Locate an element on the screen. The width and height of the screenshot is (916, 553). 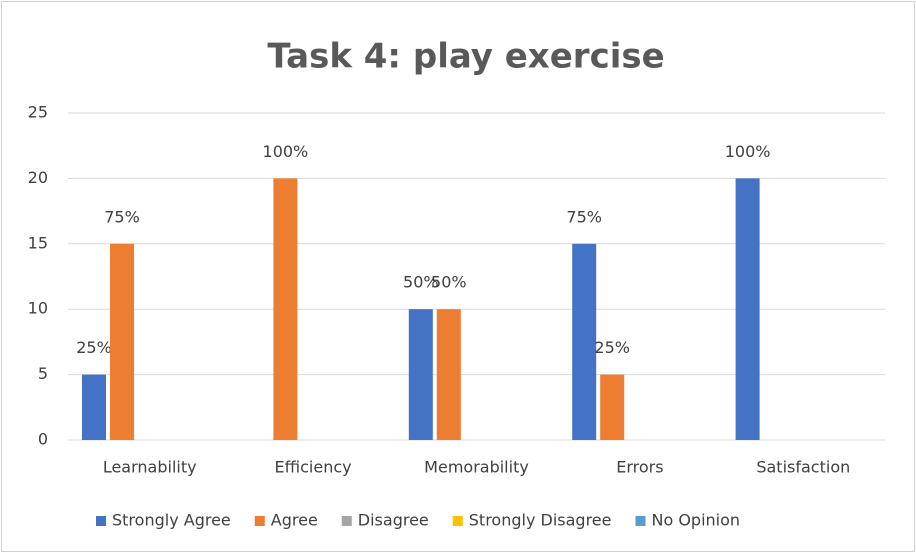
y-tick-label: 0 is located at coordinates (43, 439).